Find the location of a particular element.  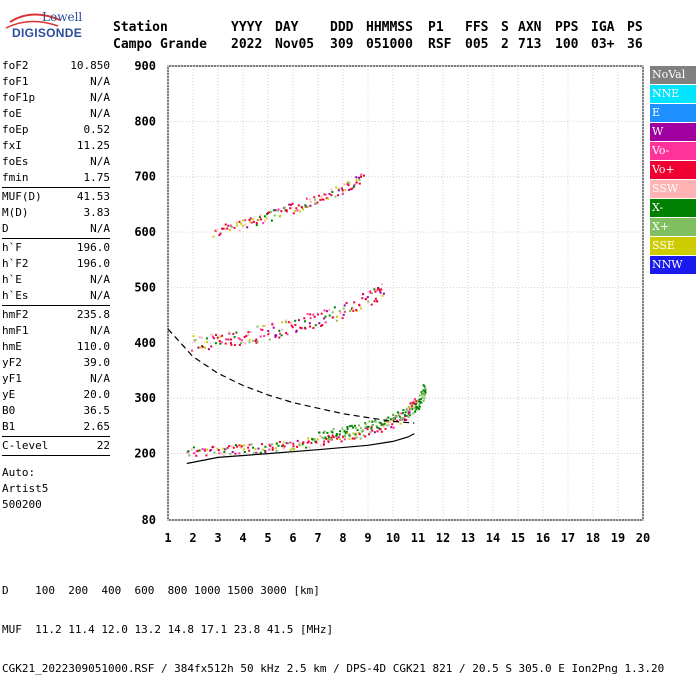

polarization-legend: NoVal NNE E W Vo- Vo+ SSW X- X+ SSE NNW is located at coordinates (673, 170).